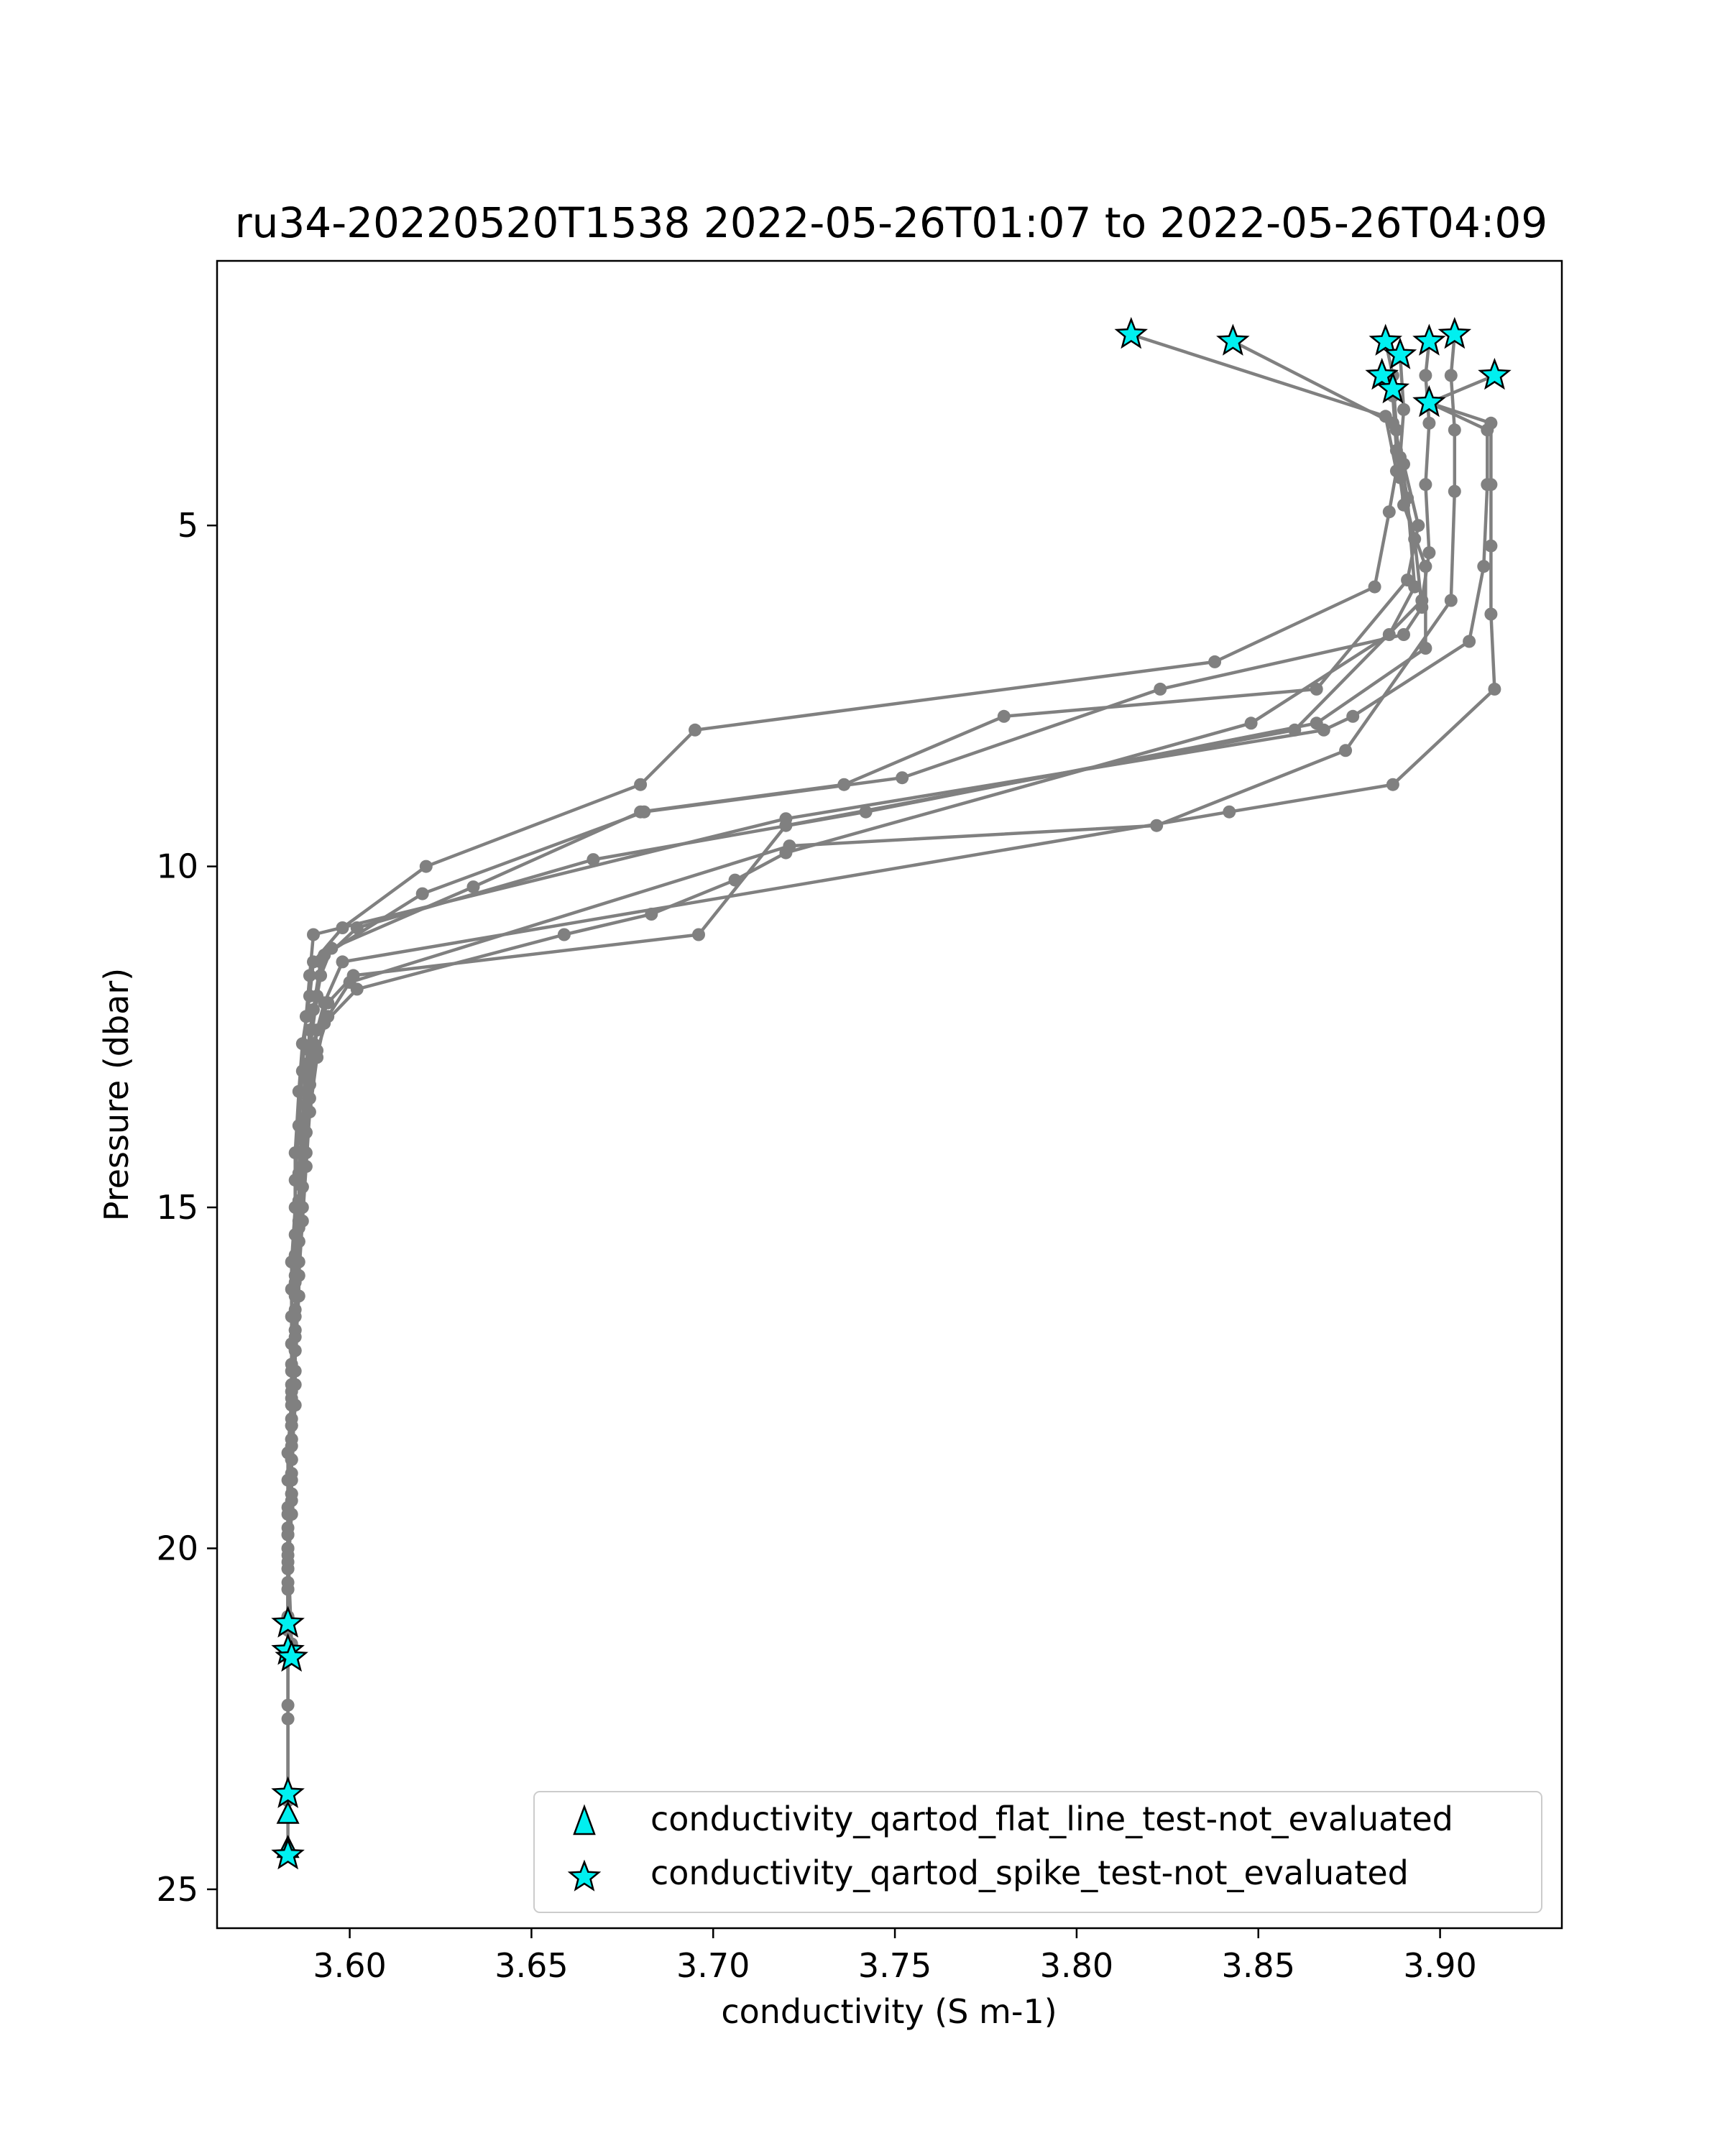 The image size is (1725, 2156). I want to click on y-tick-label: 10, so click(177, 867).